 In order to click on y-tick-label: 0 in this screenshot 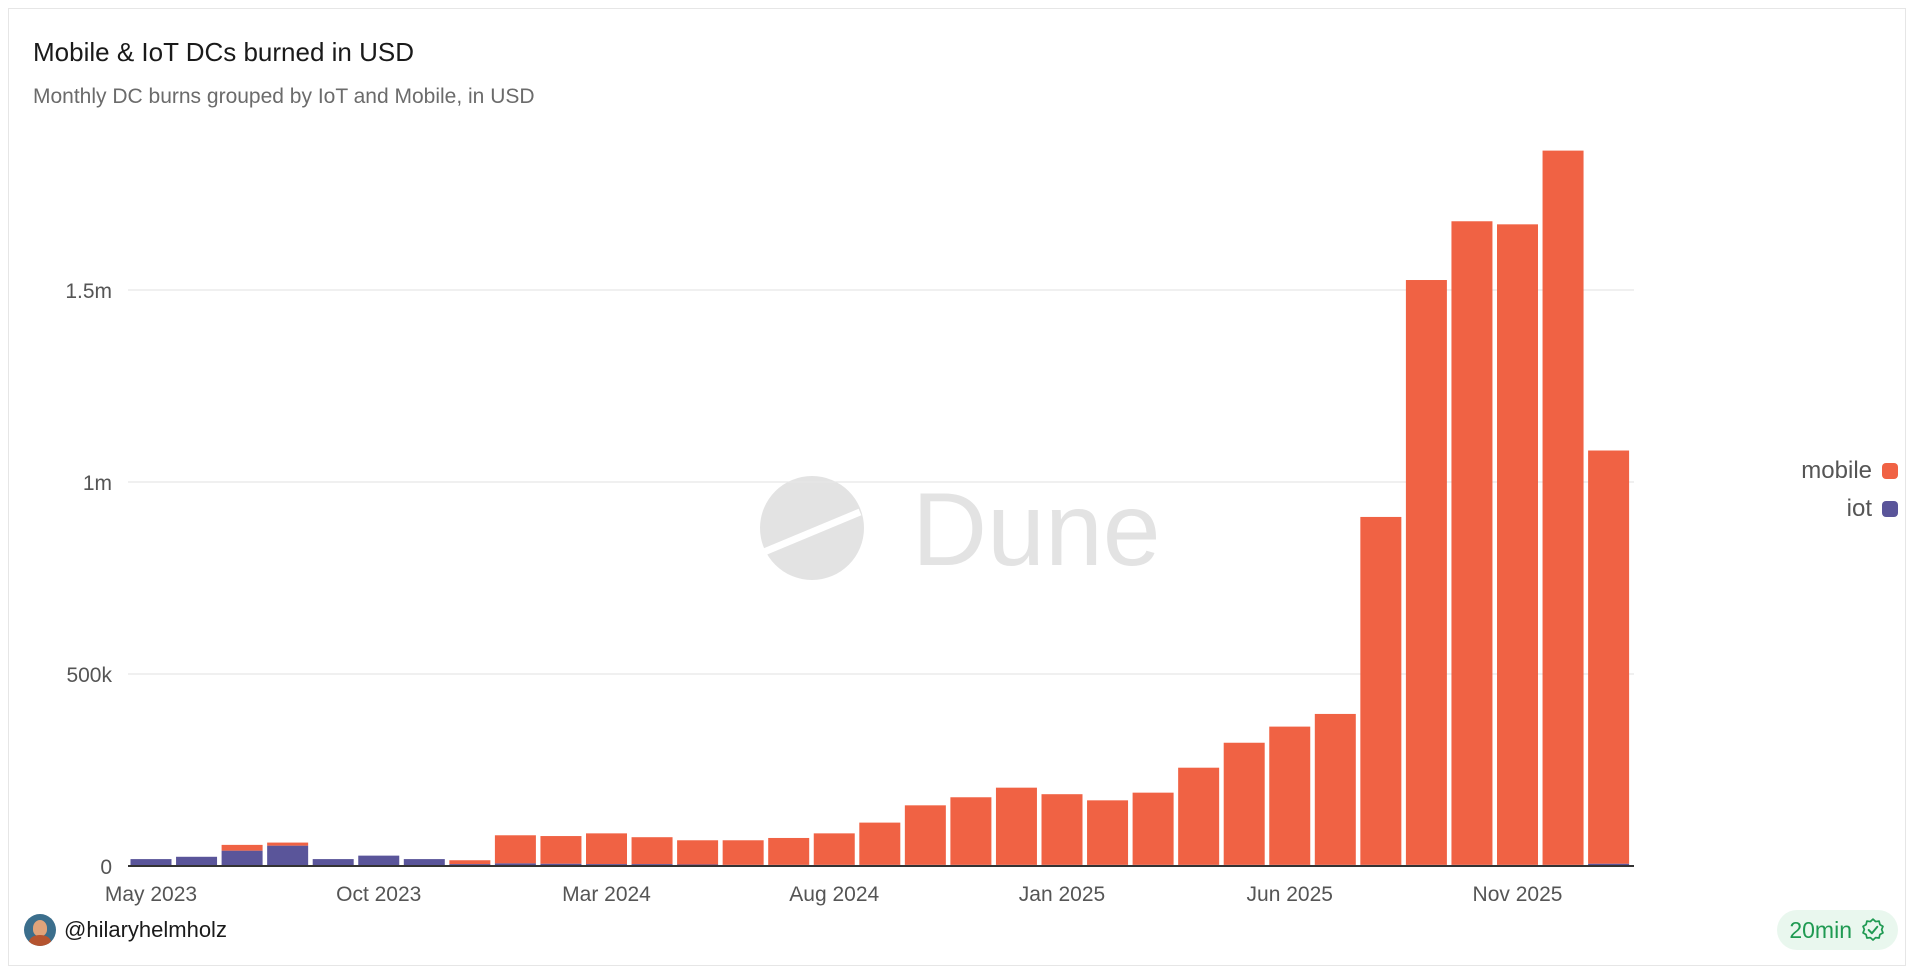, I will do `click(106, 867)`.